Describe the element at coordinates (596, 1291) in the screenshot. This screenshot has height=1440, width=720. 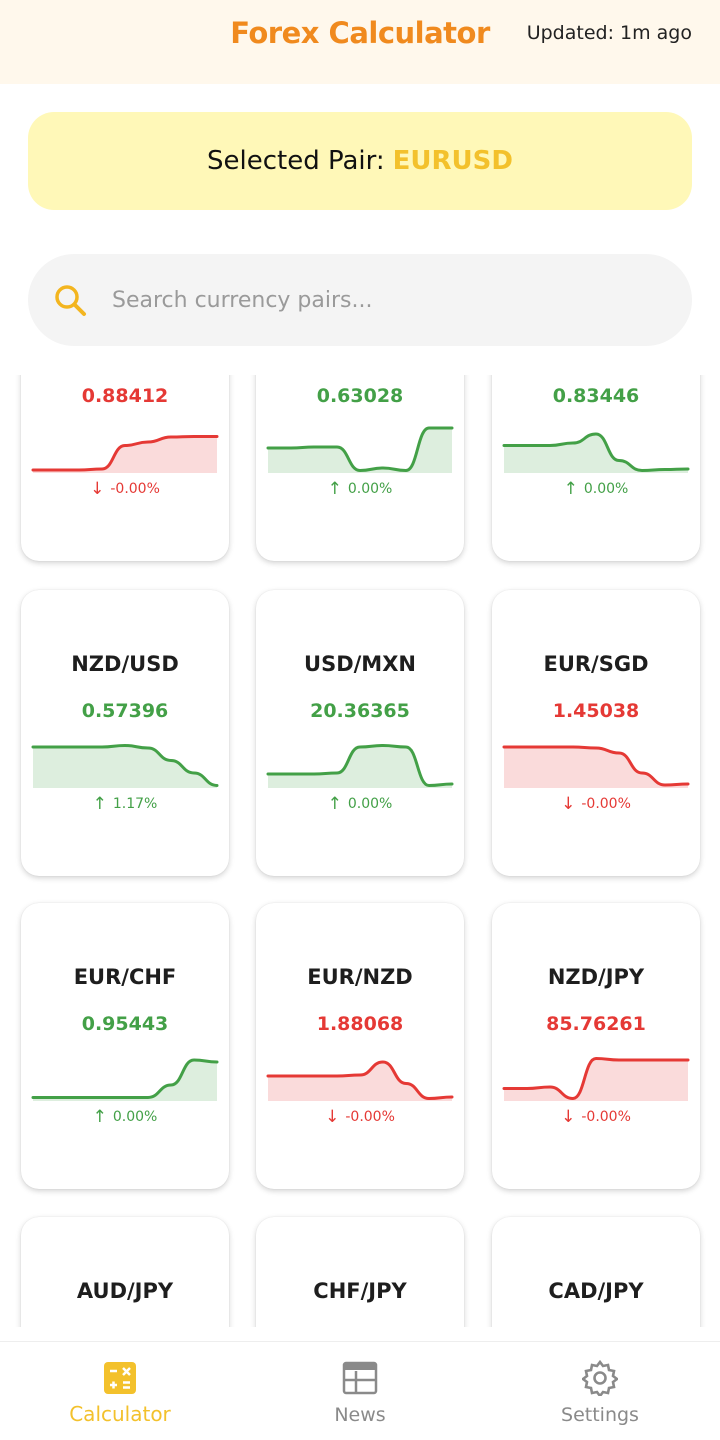
I see `currency-pair-label: CAD/JPY` at that location.